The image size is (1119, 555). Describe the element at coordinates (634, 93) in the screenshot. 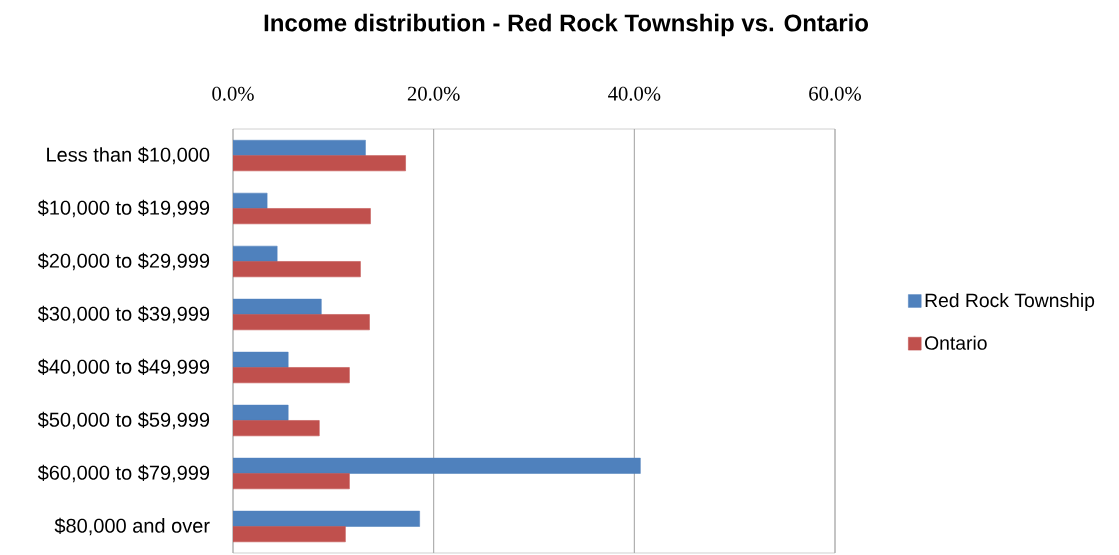

I see `x-tick-label: 40.0%` at that location.